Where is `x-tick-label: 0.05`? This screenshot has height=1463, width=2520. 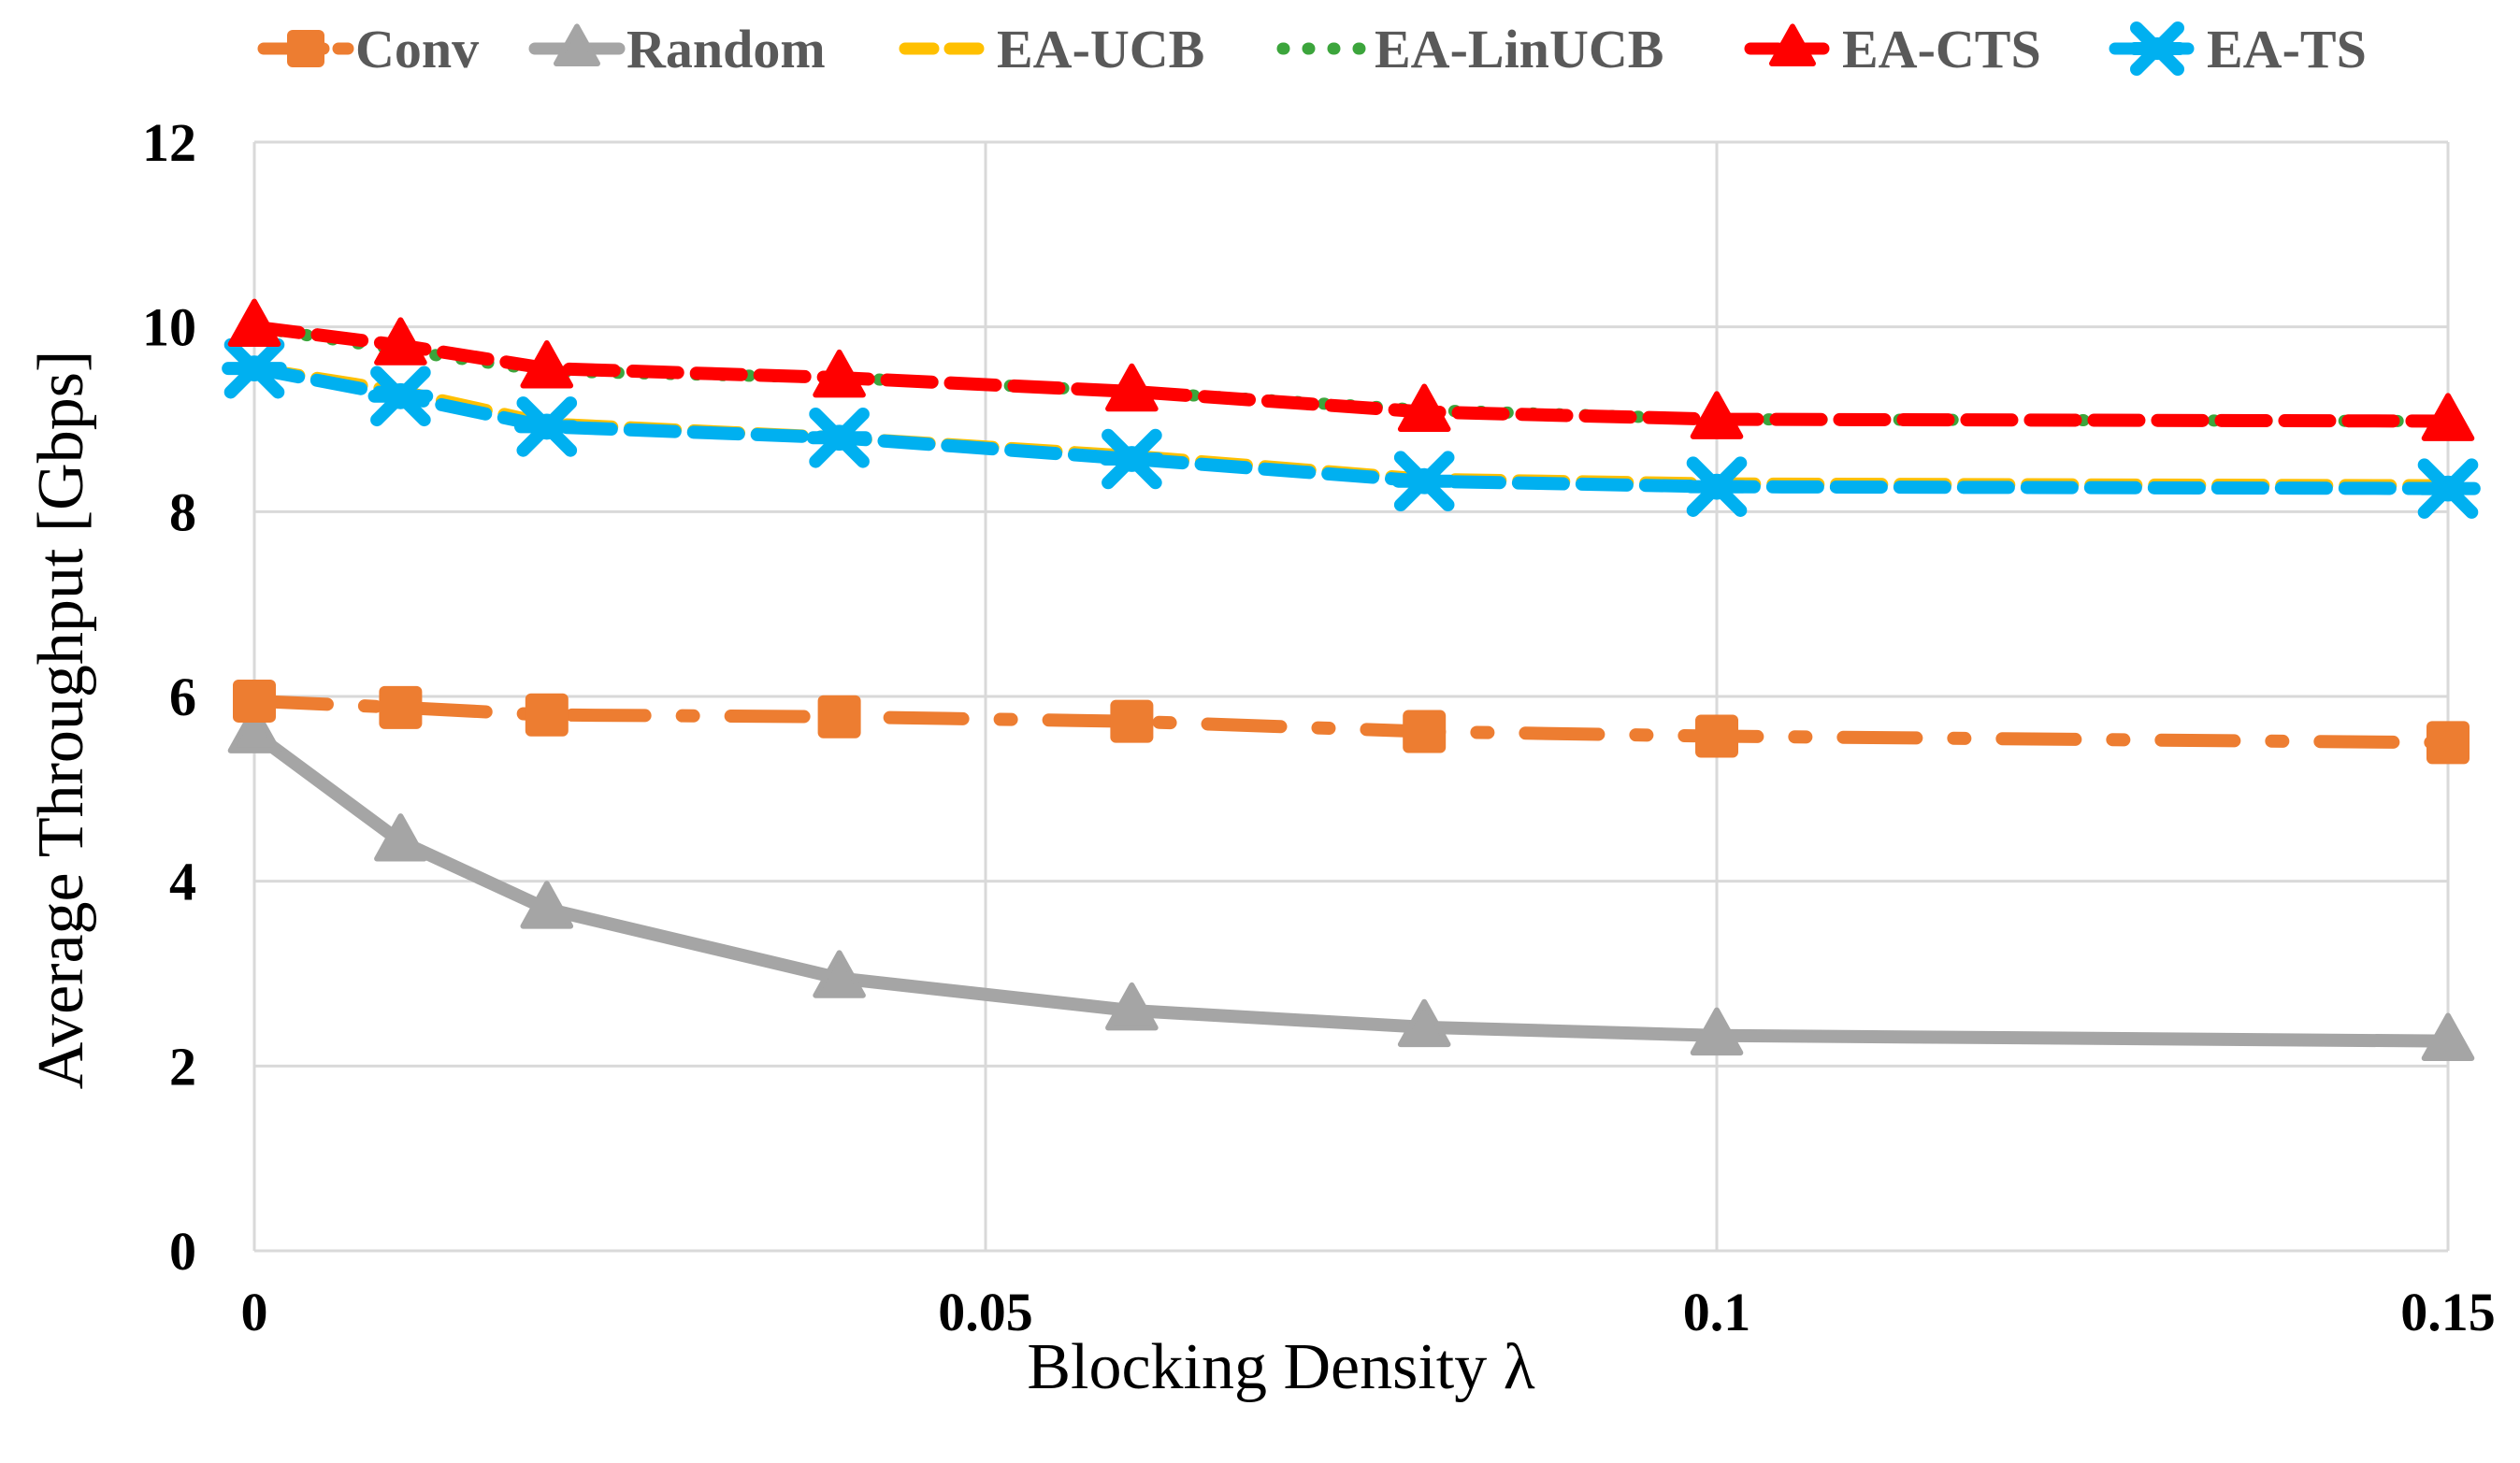 x-tick-label: 0.05 is located at coordinates (985, 1312).